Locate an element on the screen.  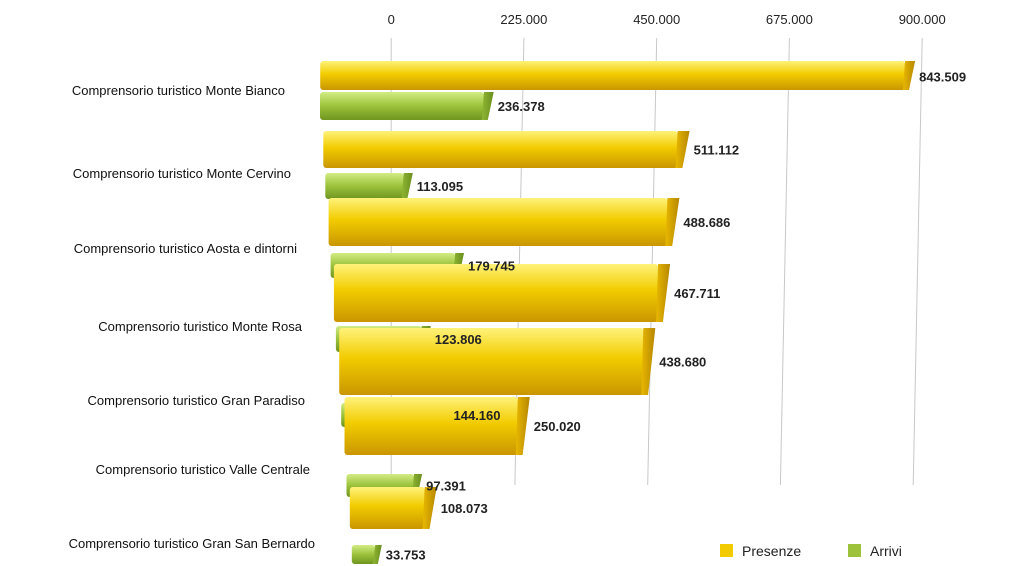
x-tick-label: 225.000 is located at coordinates (523, 19).